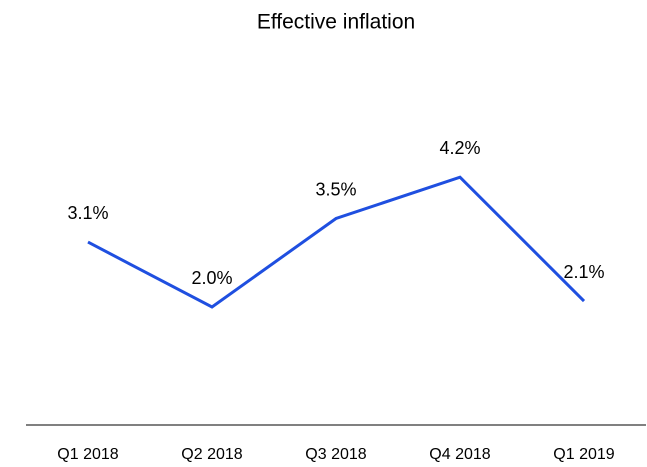  What do you see at coordinates (335, 454) in the screenshot?
I see `x-tick-label: Q3 2018` at bounding box center [335, 454].